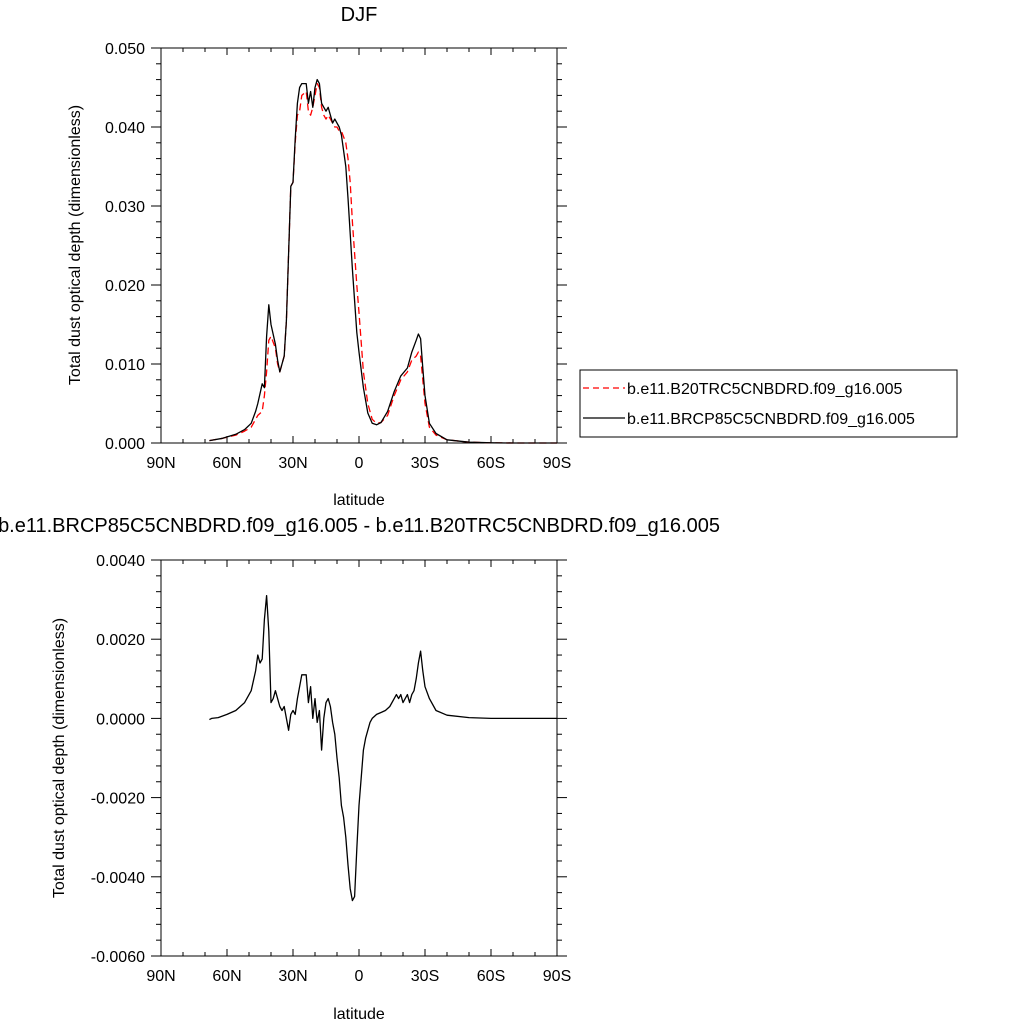 The image size is (1024, 1024). I want to click on legend-entry-series-0: b.e11.B20TRC5CNBDRD.f09_g16.005, so click(765, 389).